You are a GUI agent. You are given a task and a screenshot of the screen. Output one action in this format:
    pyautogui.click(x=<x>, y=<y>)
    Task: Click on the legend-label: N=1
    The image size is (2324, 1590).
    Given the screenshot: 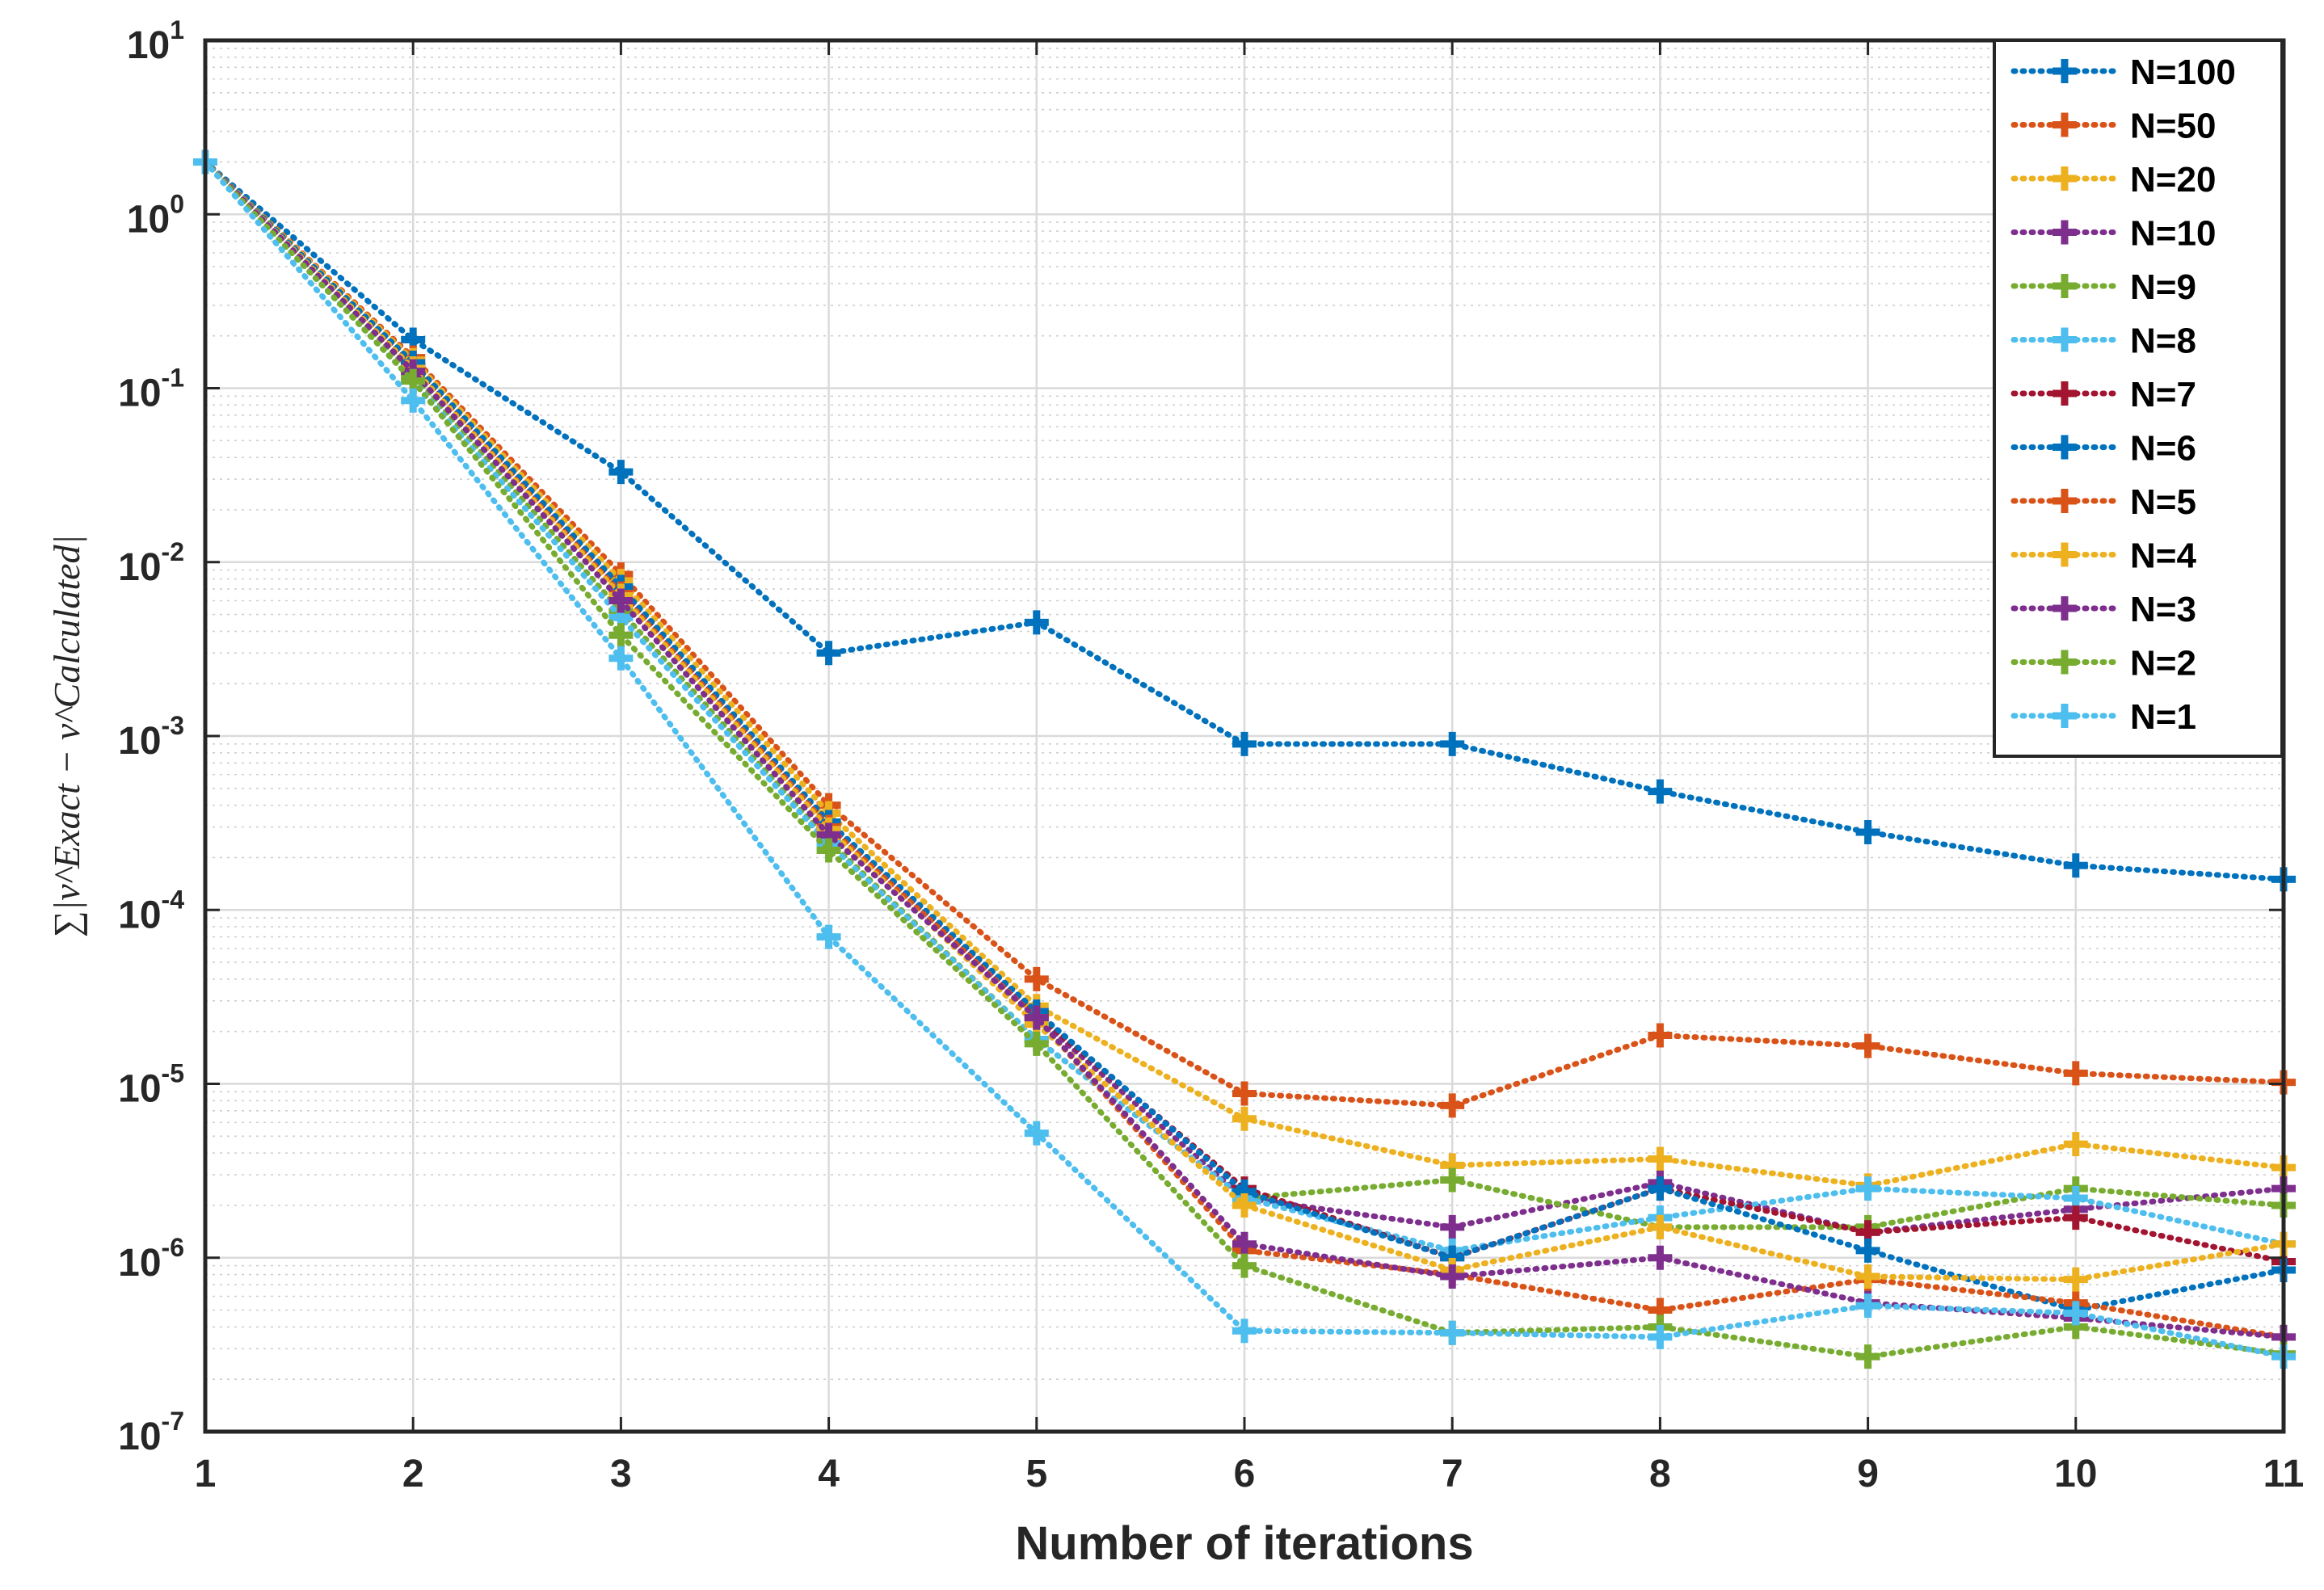 What is the action you would take?
    pyautogui.click(x=2163, y=717)
    